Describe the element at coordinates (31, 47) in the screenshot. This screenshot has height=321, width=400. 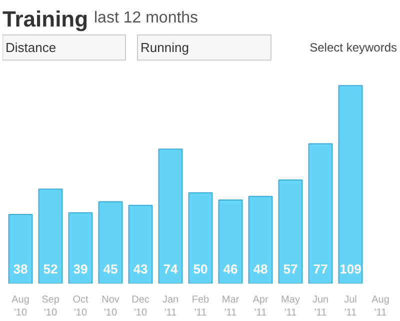
I see `text: Distance` at that location.